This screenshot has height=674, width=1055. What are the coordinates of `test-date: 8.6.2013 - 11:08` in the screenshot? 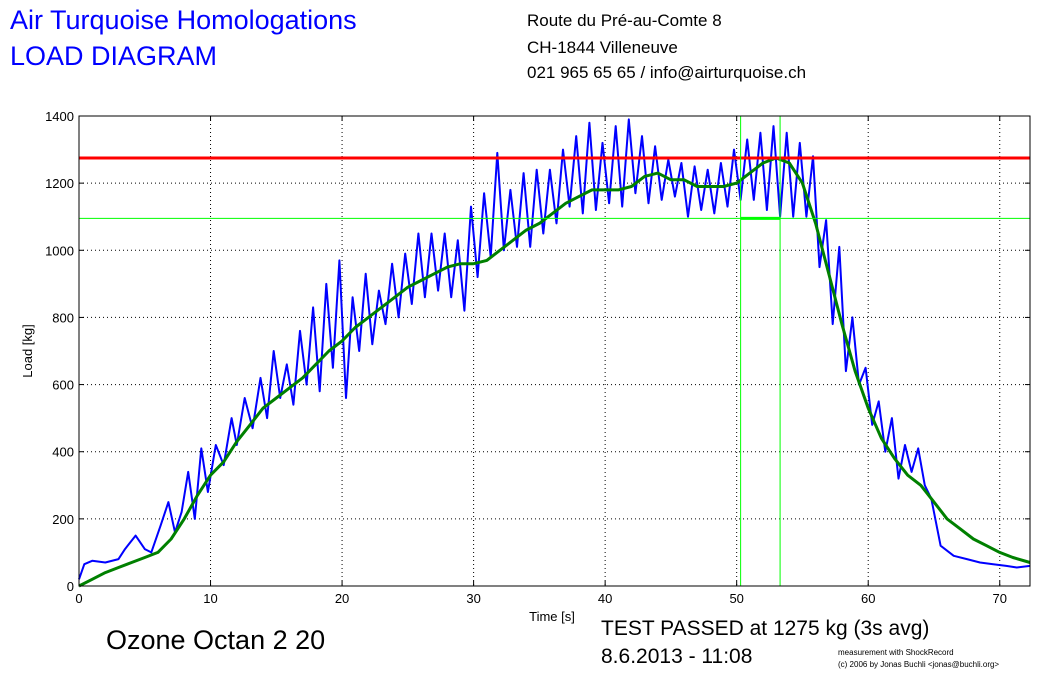 It's located at (677, 656).